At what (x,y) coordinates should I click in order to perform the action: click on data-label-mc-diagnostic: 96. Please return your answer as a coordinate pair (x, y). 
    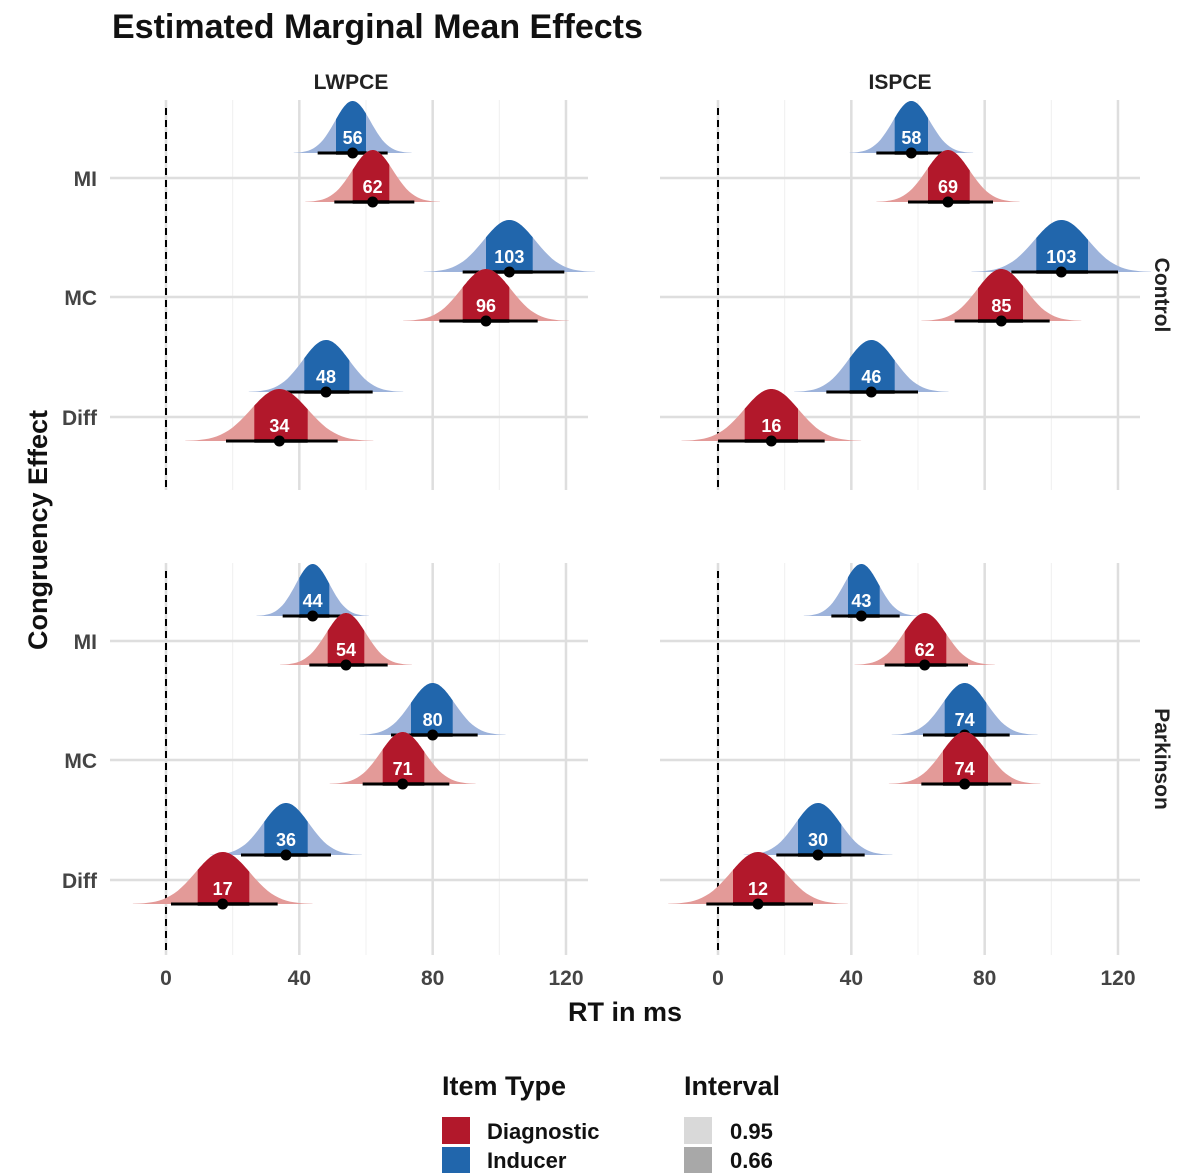
    Looking at the image, I should click on (486, 306).